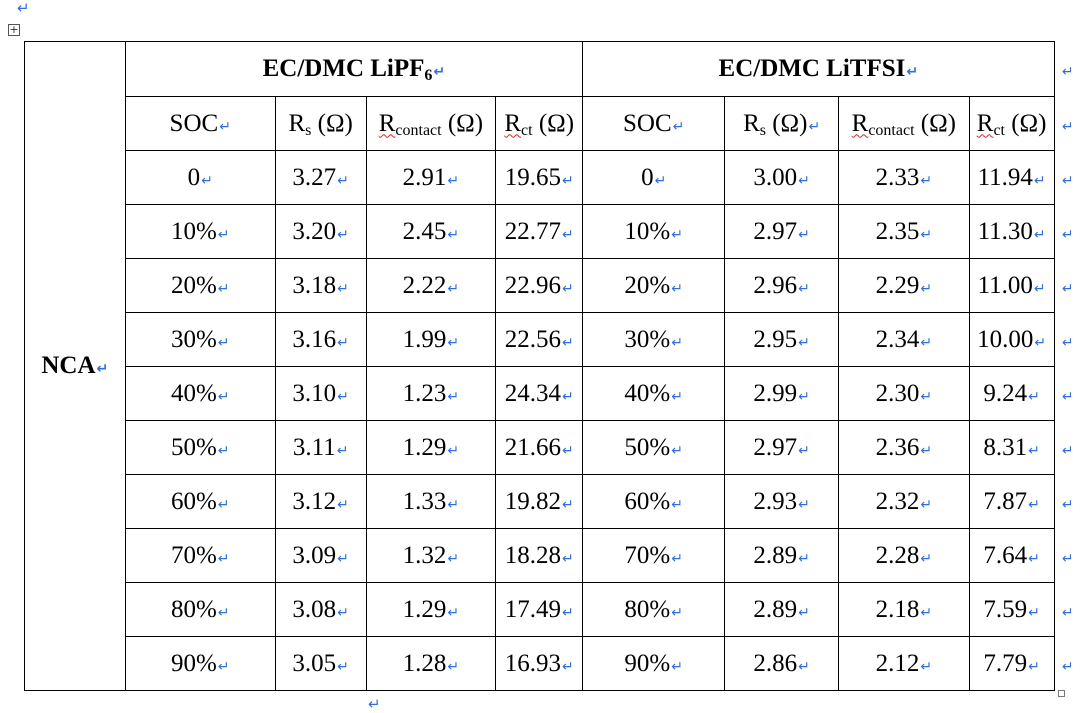 This screenshot has width=1080, height=713. Describe the element at coordinates (552, 394) in the screenshot. I see `table-row: 40%↵3.10↵1.23↵24.34↵40%↵2.99↵2.30↵9.24↵↵` at that location.